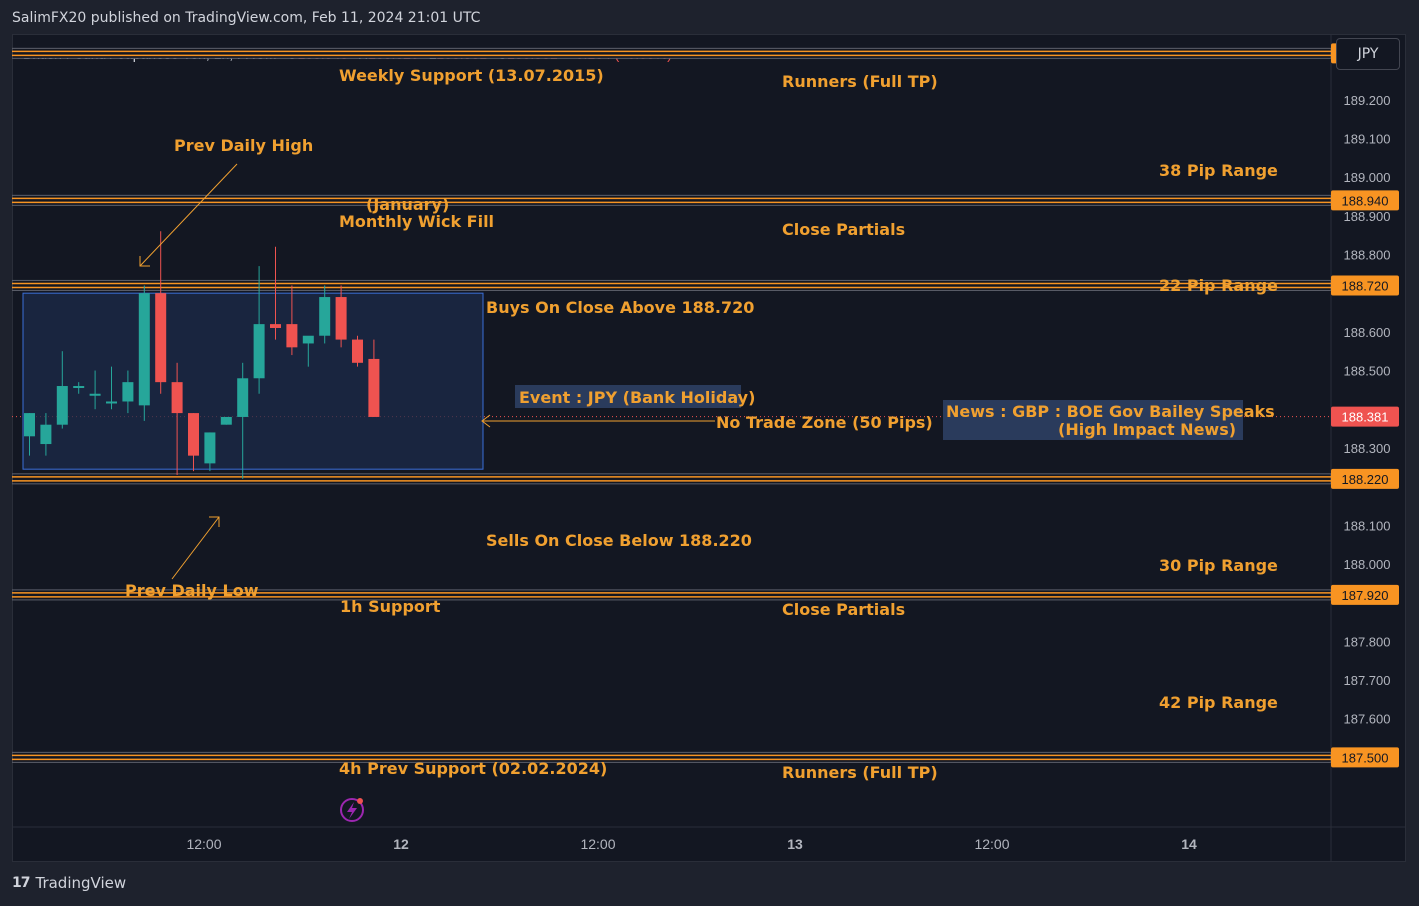 Image resolution: width=1419 pixels, height=906 pixels. I want to click on no-trade-zone, so click(253, 381).